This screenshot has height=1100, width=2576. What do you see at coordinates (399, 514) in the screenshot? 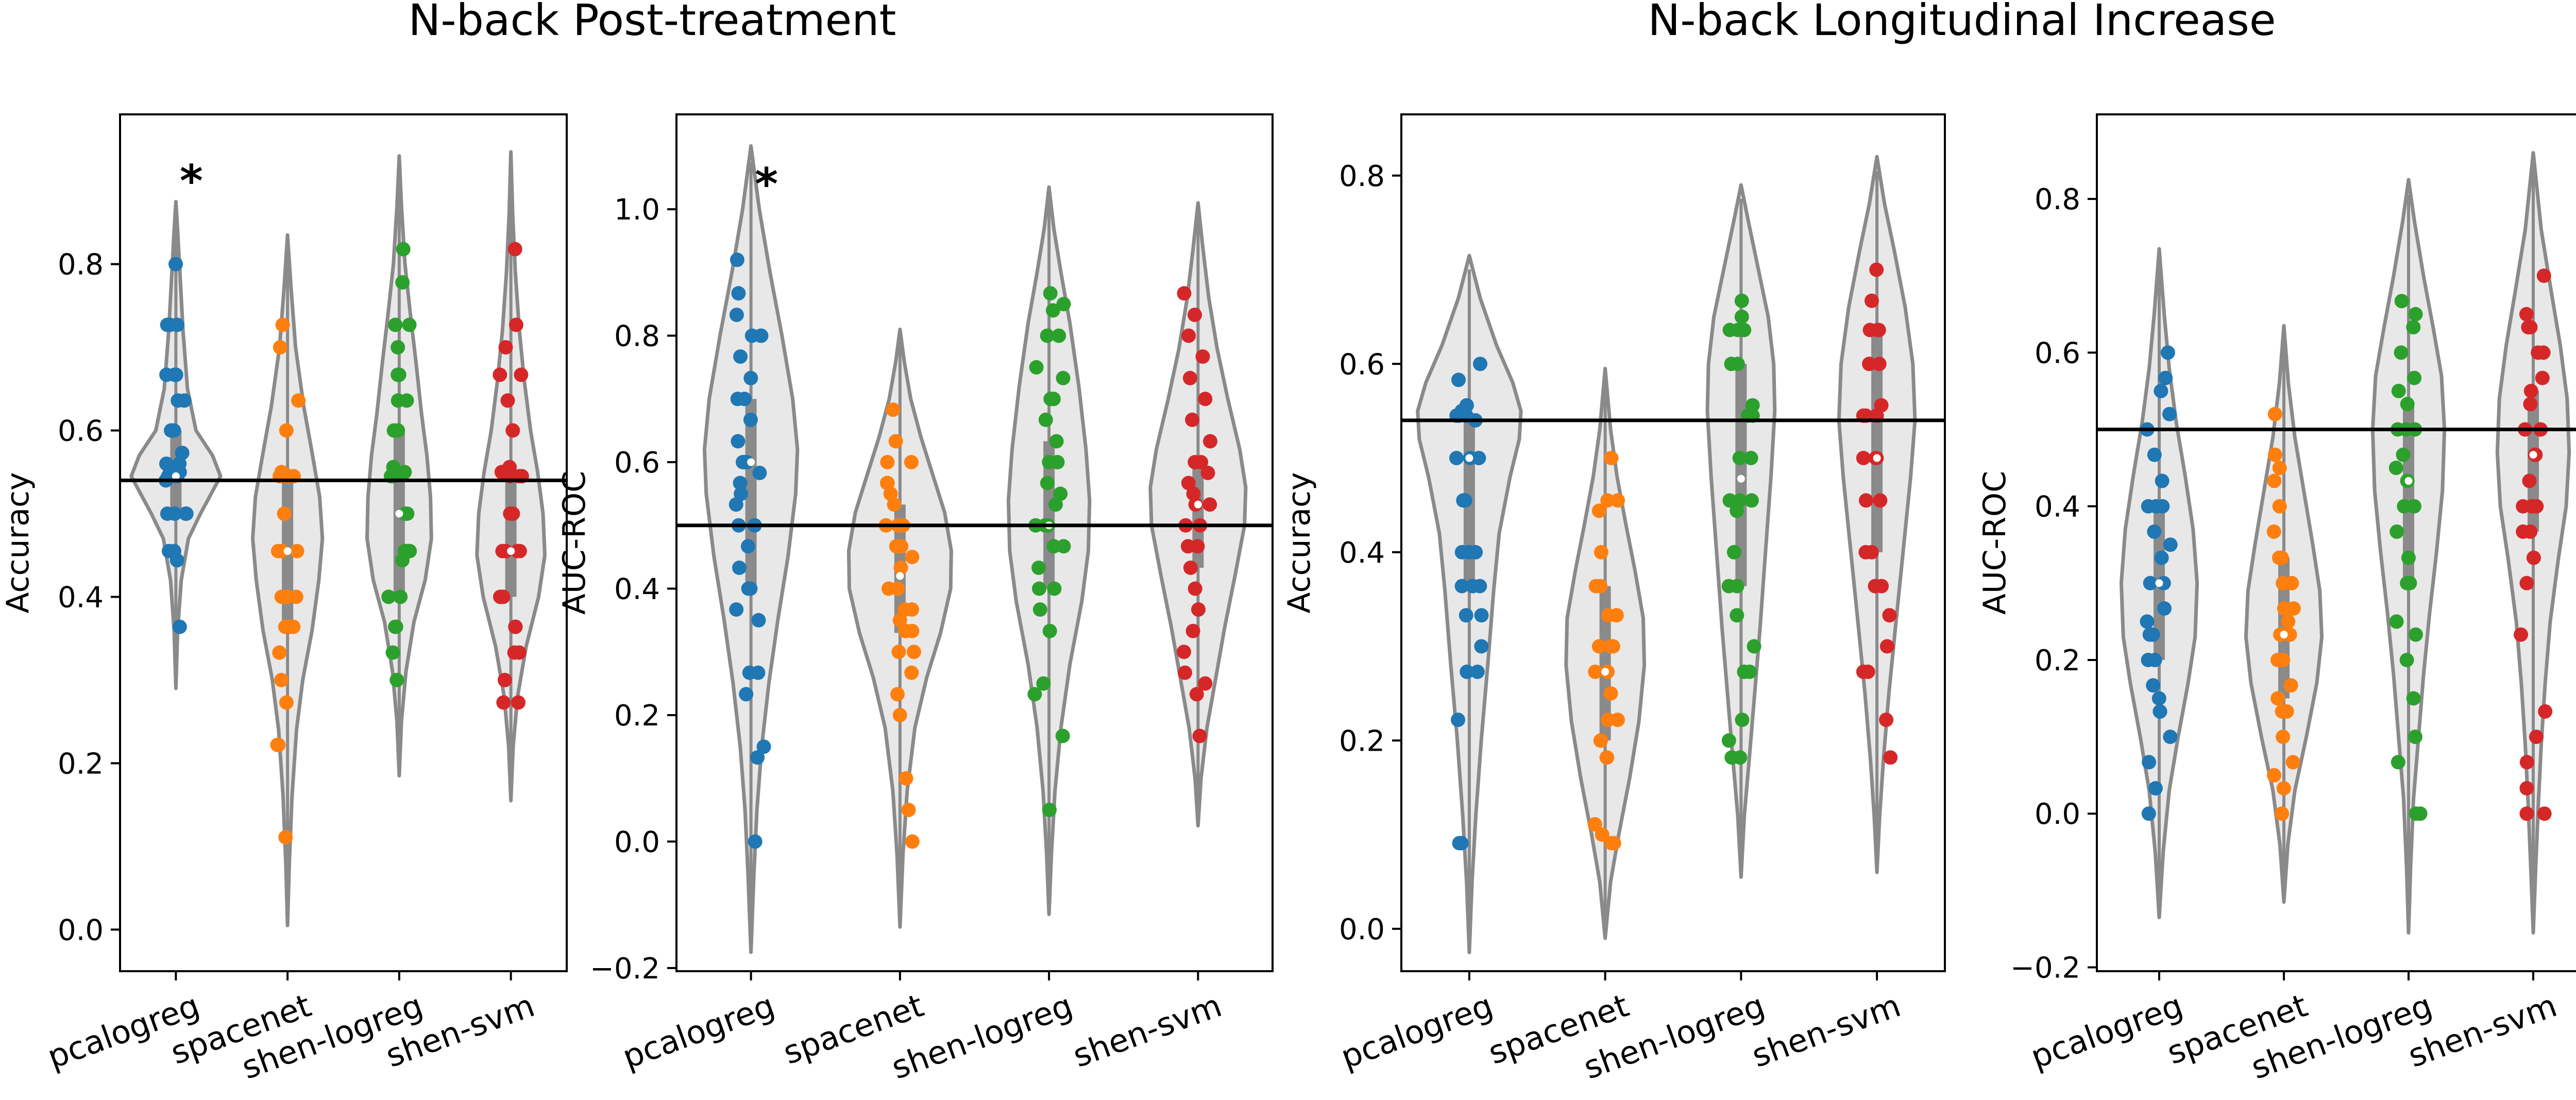
I see `median-marker-shen-logreg` at bounding box center [399, 514].